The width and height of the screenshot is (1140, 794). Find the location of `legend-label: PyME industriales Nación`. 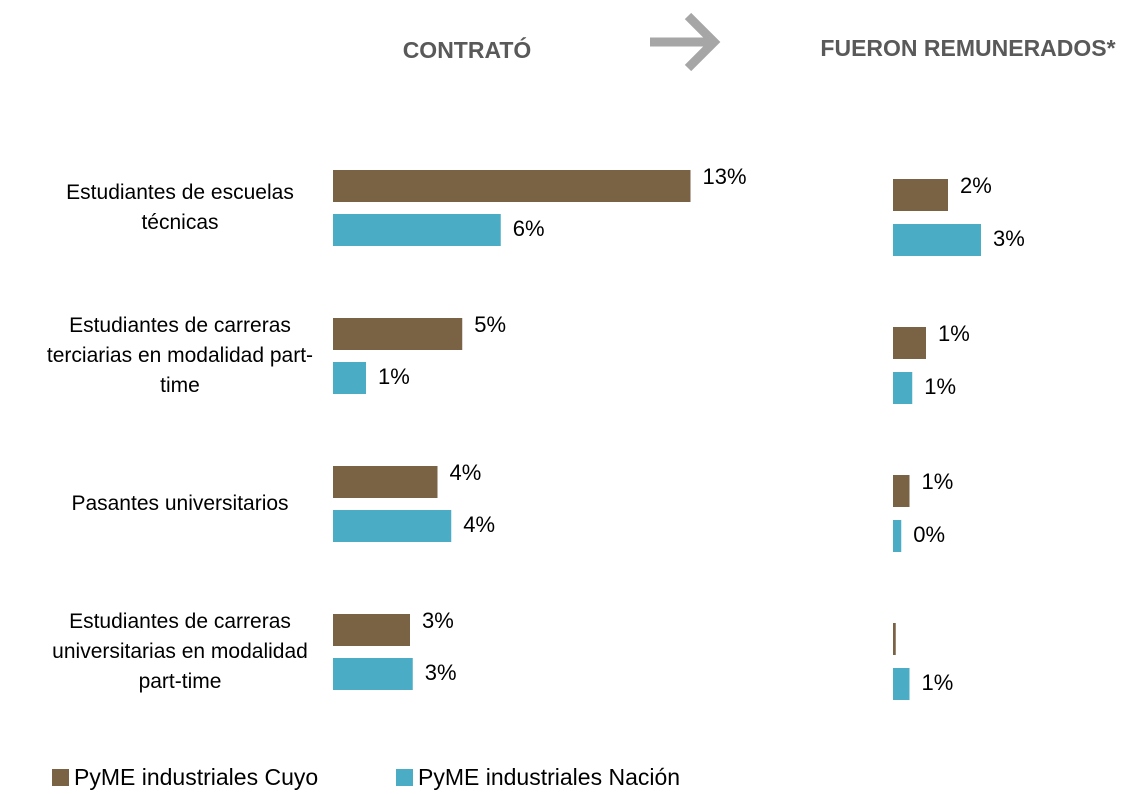

legend-label: PyME industriales Nación is located at coordinates (549, 777).